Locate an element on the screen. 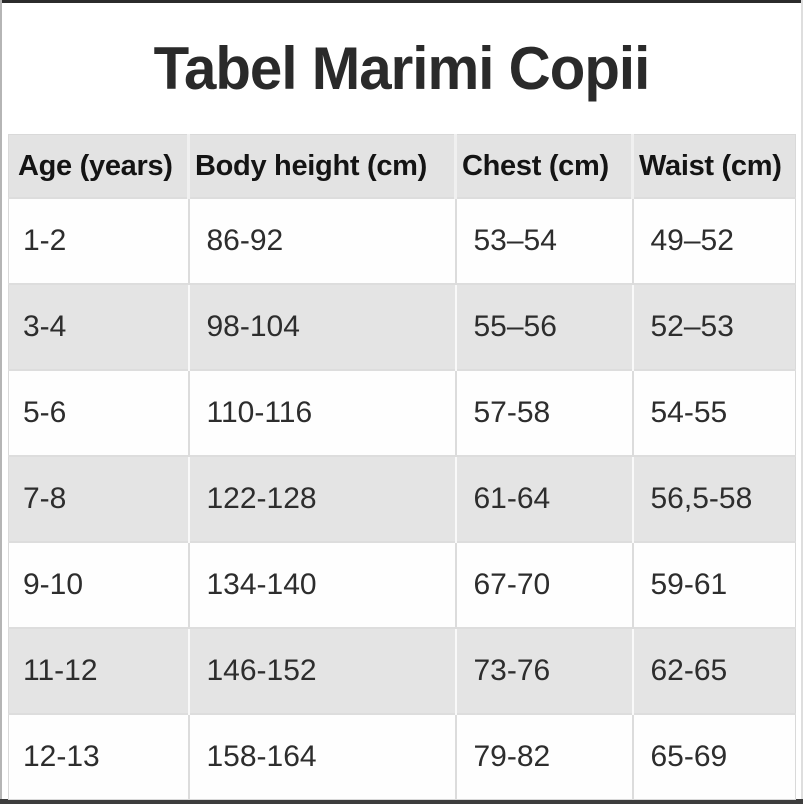 The height and width of the screenshot is (804, 803). table-cell: 98-104 is located at coordinates (321, 326).